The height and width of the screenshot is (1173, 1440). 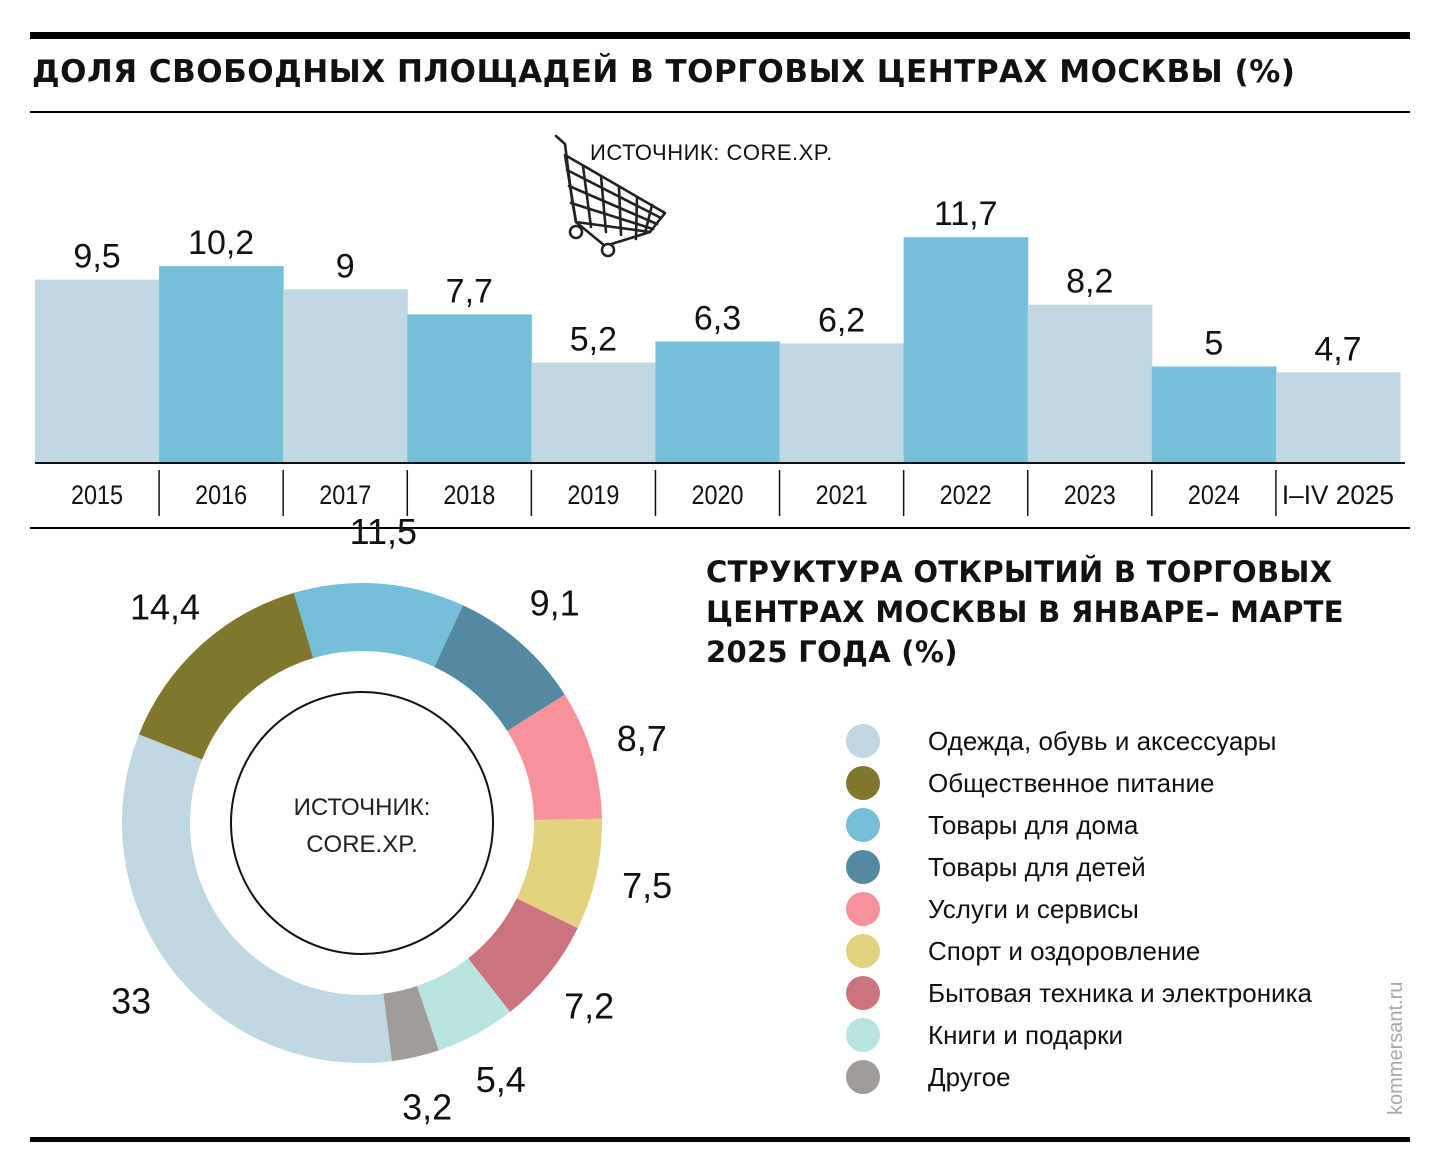 What do you see at coordinates (221, 364) in the screenshot?
I see `bar-2016` at bounding box center [221, 364].